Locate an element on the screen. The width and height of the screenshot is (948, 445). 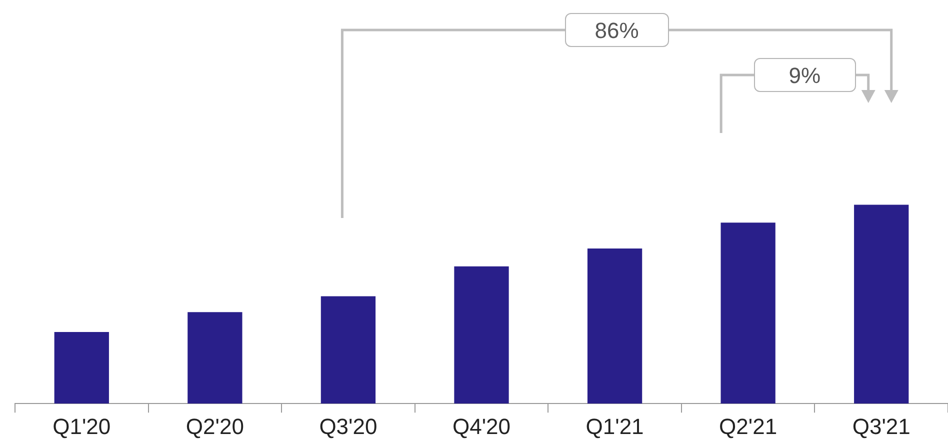
text: 86% is located at coordinates (616, 30).